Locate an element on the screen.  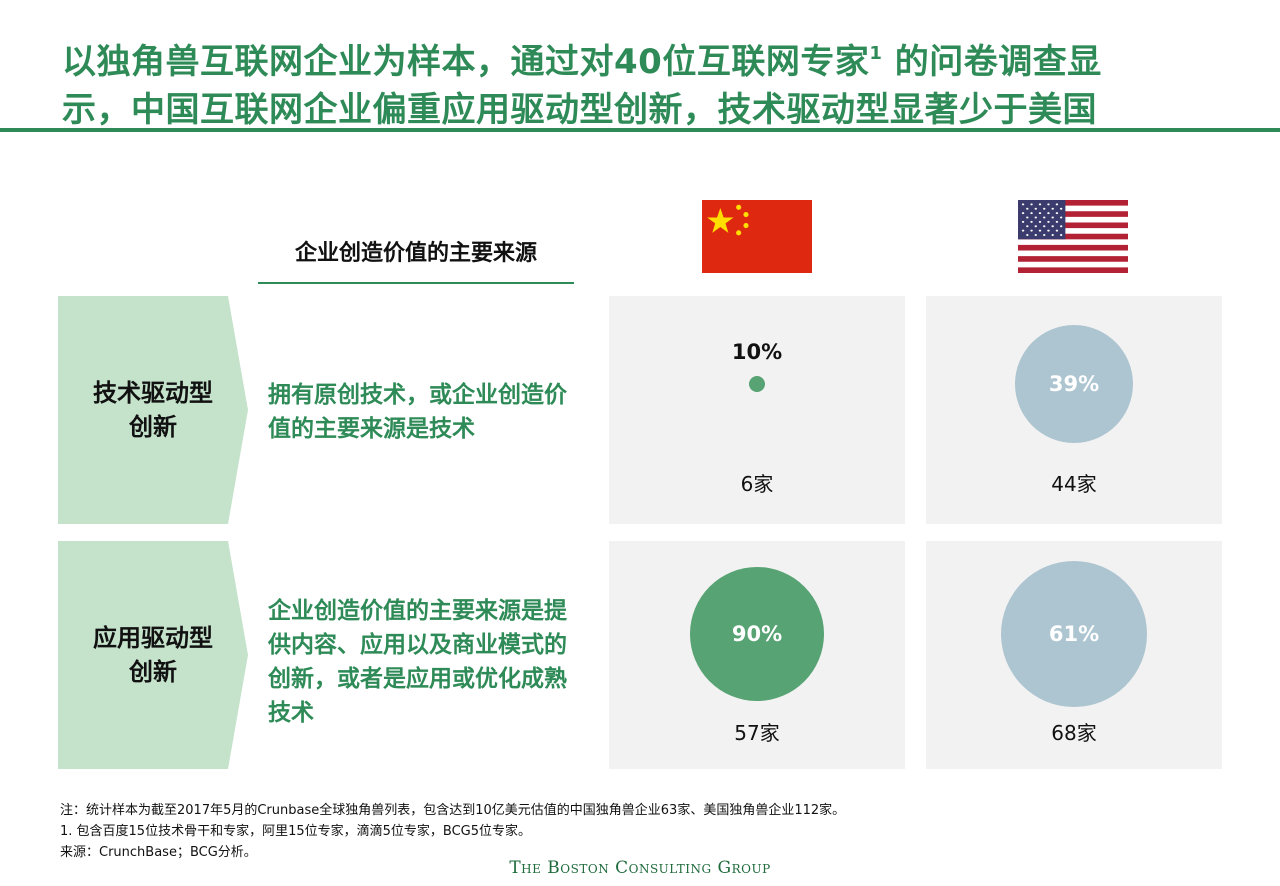
row-label-app-driven: 应用驱动型创新 is located at coordinates (153, 655).